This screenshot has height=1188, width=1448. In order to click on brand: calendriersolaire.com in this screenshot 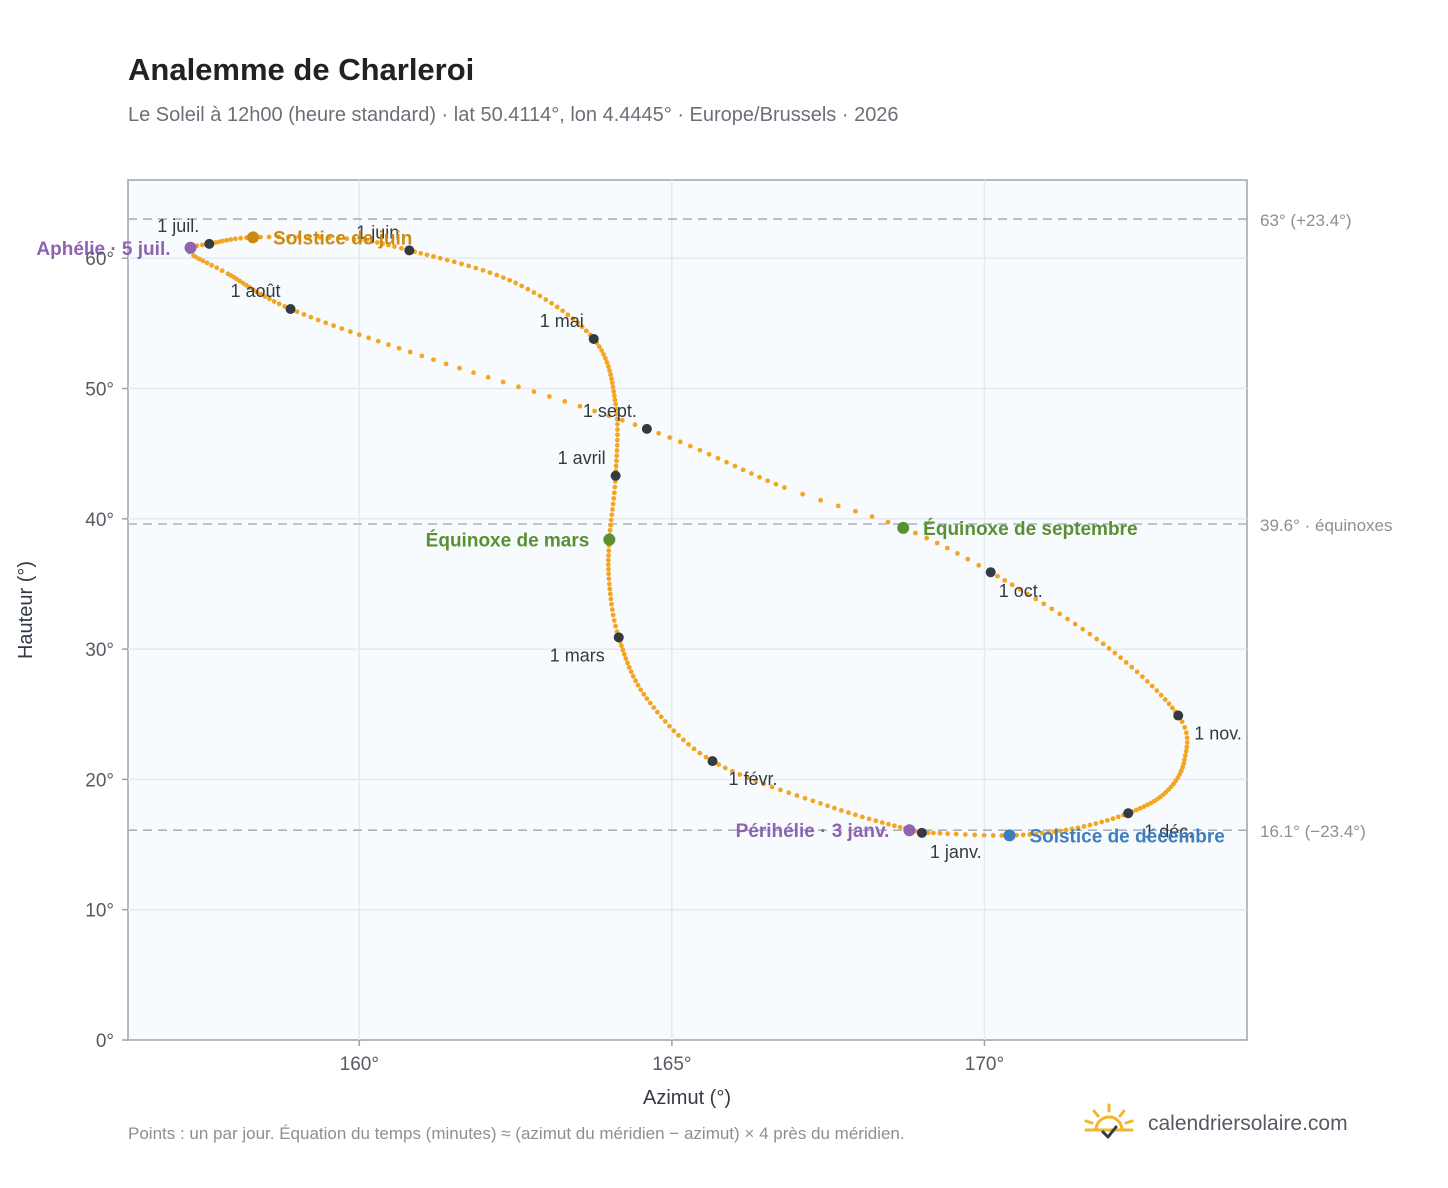, I will do `click(1215, 1124)`.